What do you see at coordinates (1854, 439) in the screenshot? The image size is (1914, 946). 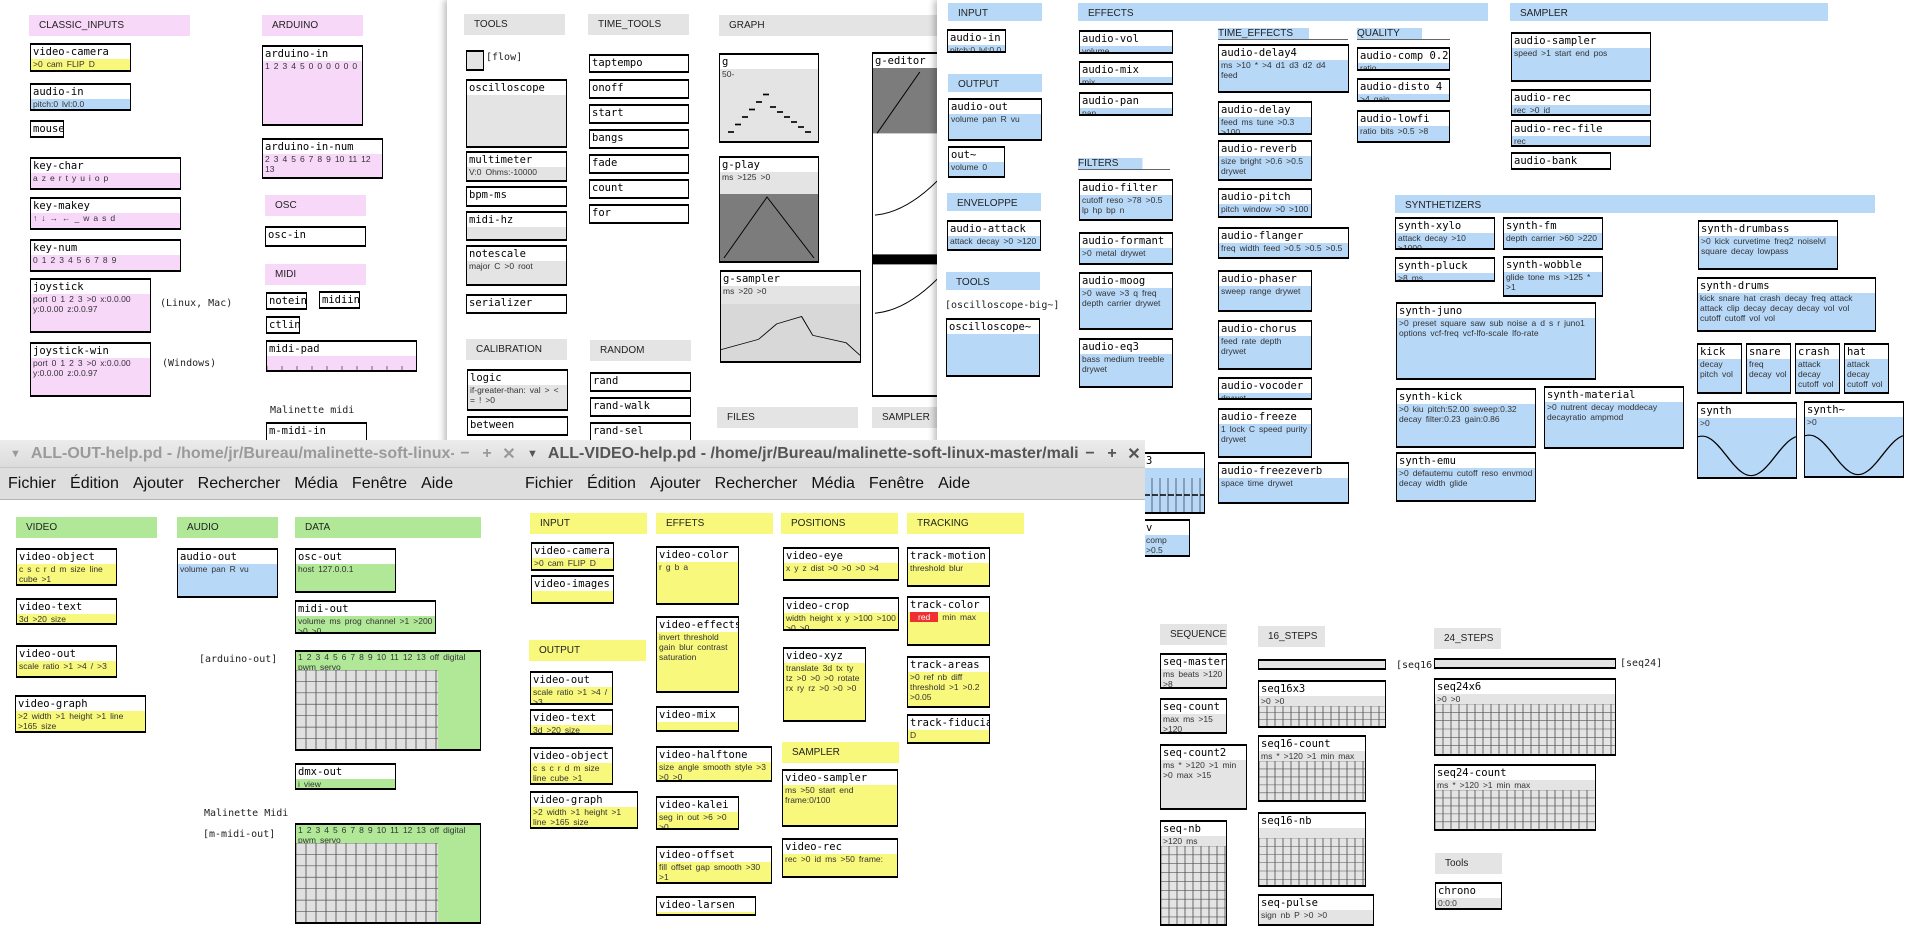 I see `pd-object-synth: synth~ >0` at bounding box center [1854, 439].